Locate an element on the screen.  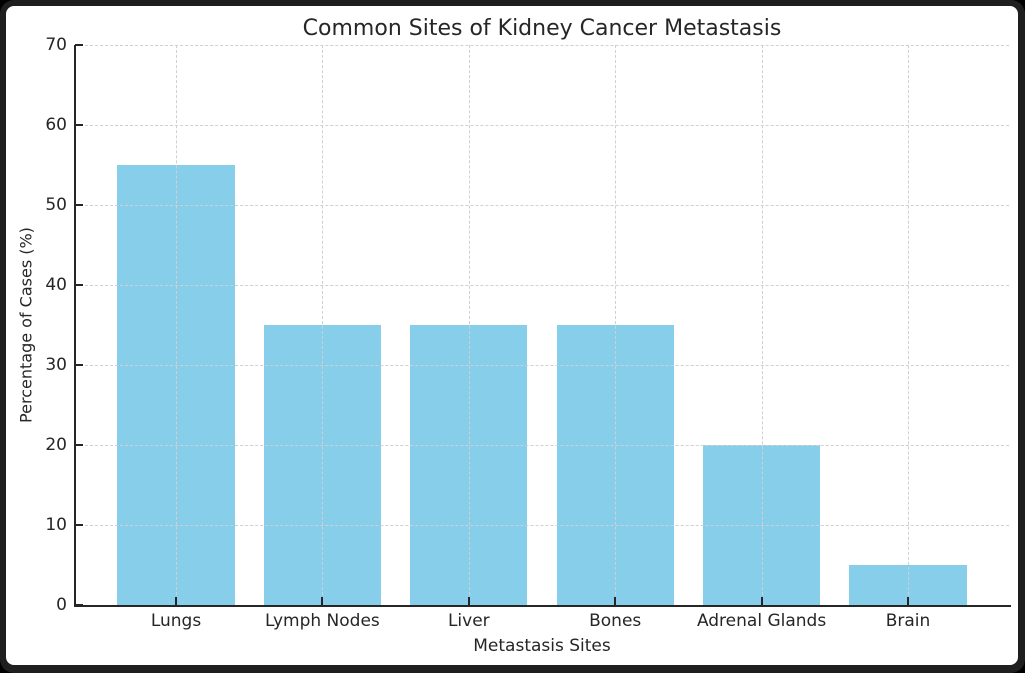
y-tick-label-0: 0 is located at coordinates (61, 605).